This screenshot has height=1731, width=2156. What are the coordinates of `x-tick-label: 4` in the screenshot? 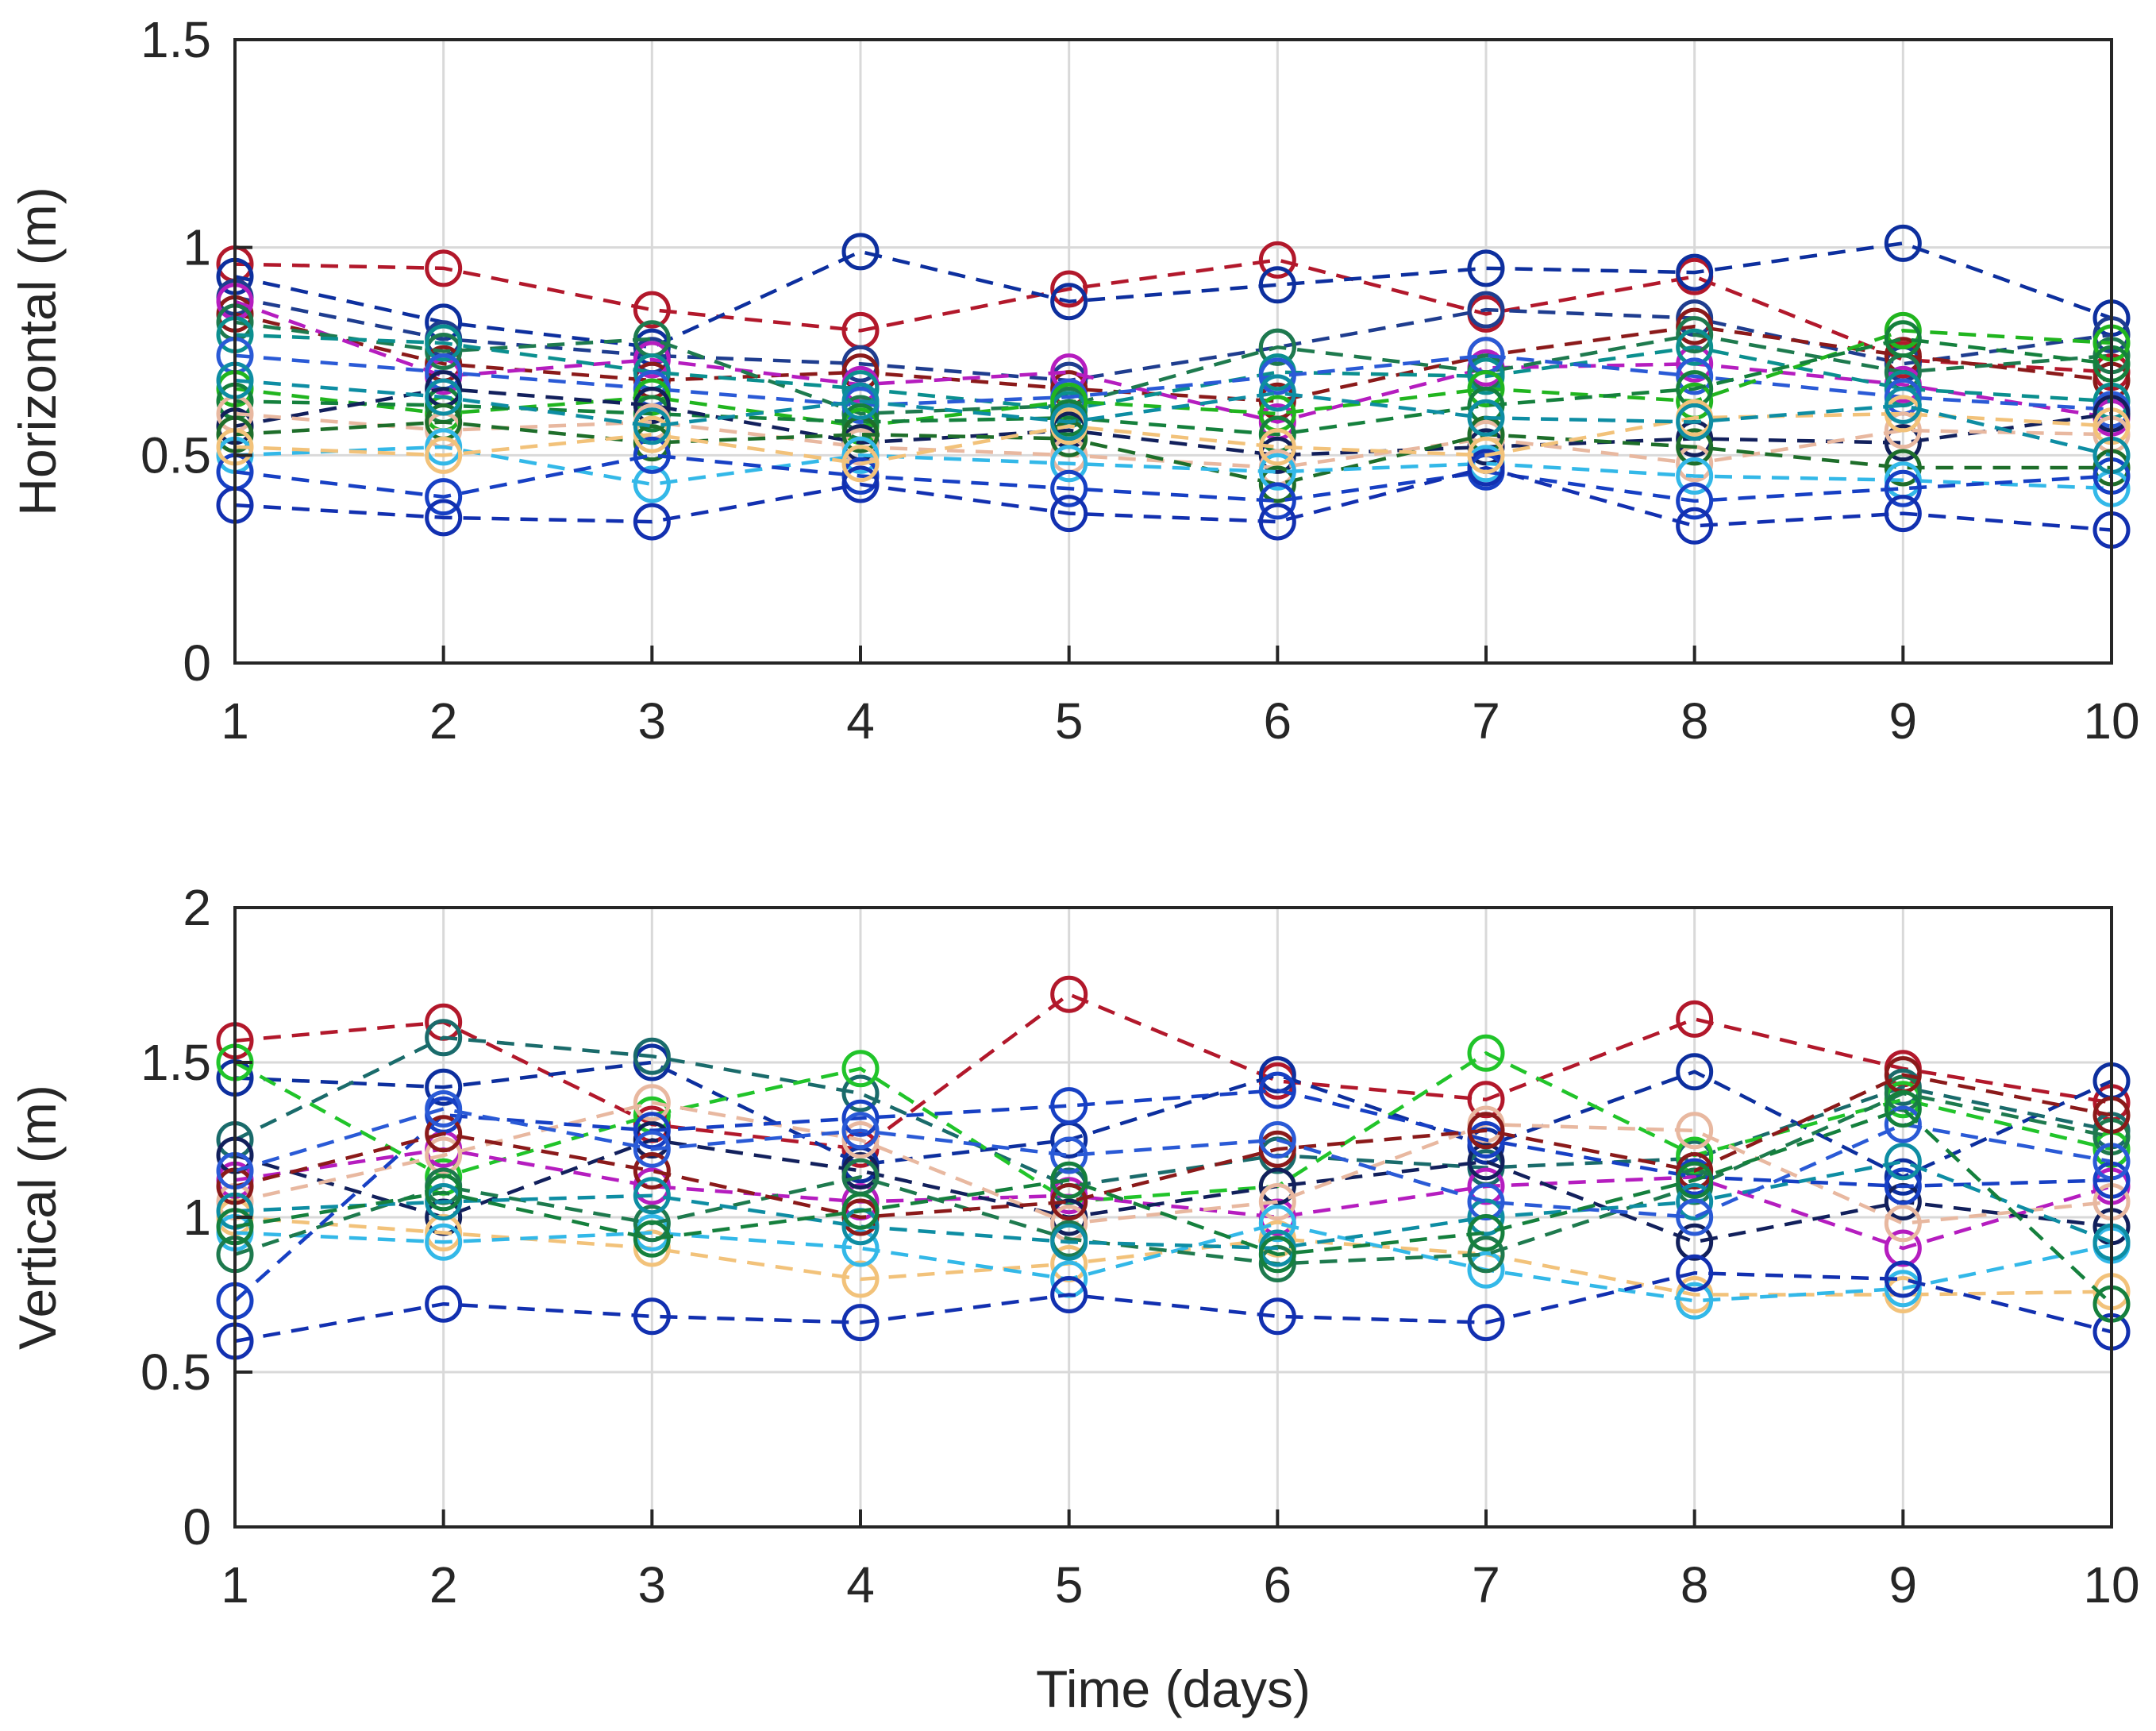 It's located at (860, 721).